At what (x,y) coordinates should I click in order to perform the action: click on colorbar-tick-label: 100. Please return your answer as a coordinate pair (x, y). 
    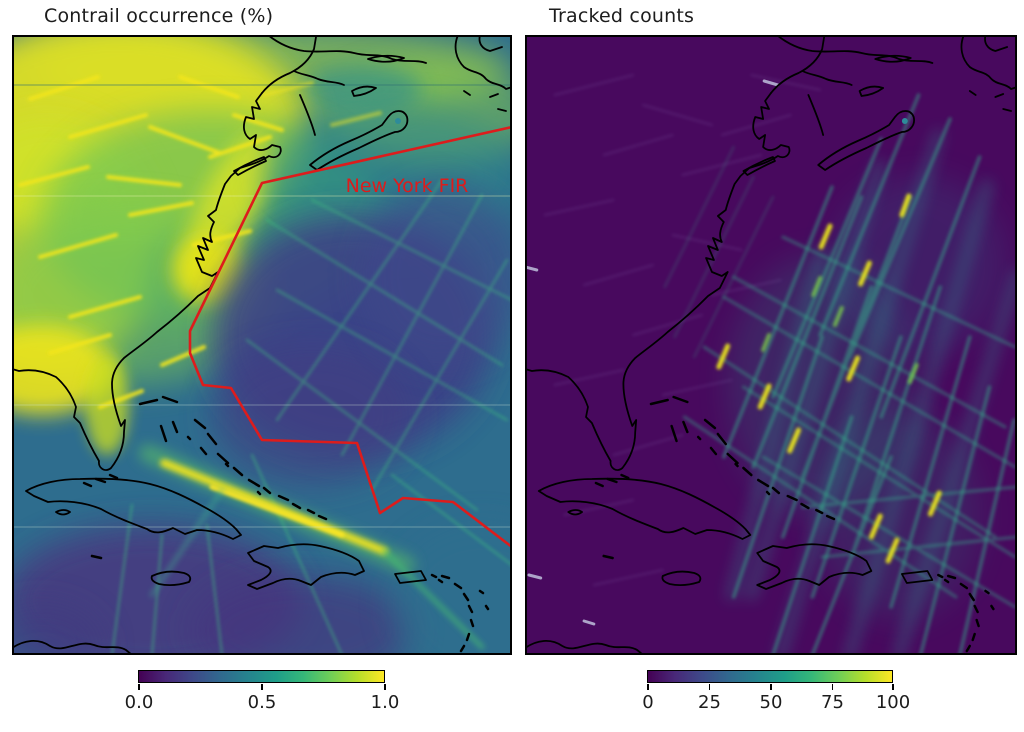
    Looking at the image, I should click on (893, 702).